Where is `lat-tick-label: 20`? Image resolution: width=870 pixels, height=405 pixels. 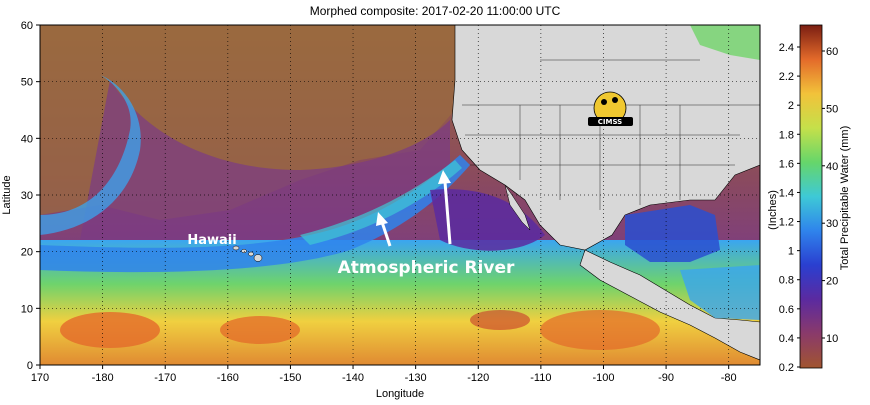 lat-tick-label: 20 is located at coordinates (27, 253).